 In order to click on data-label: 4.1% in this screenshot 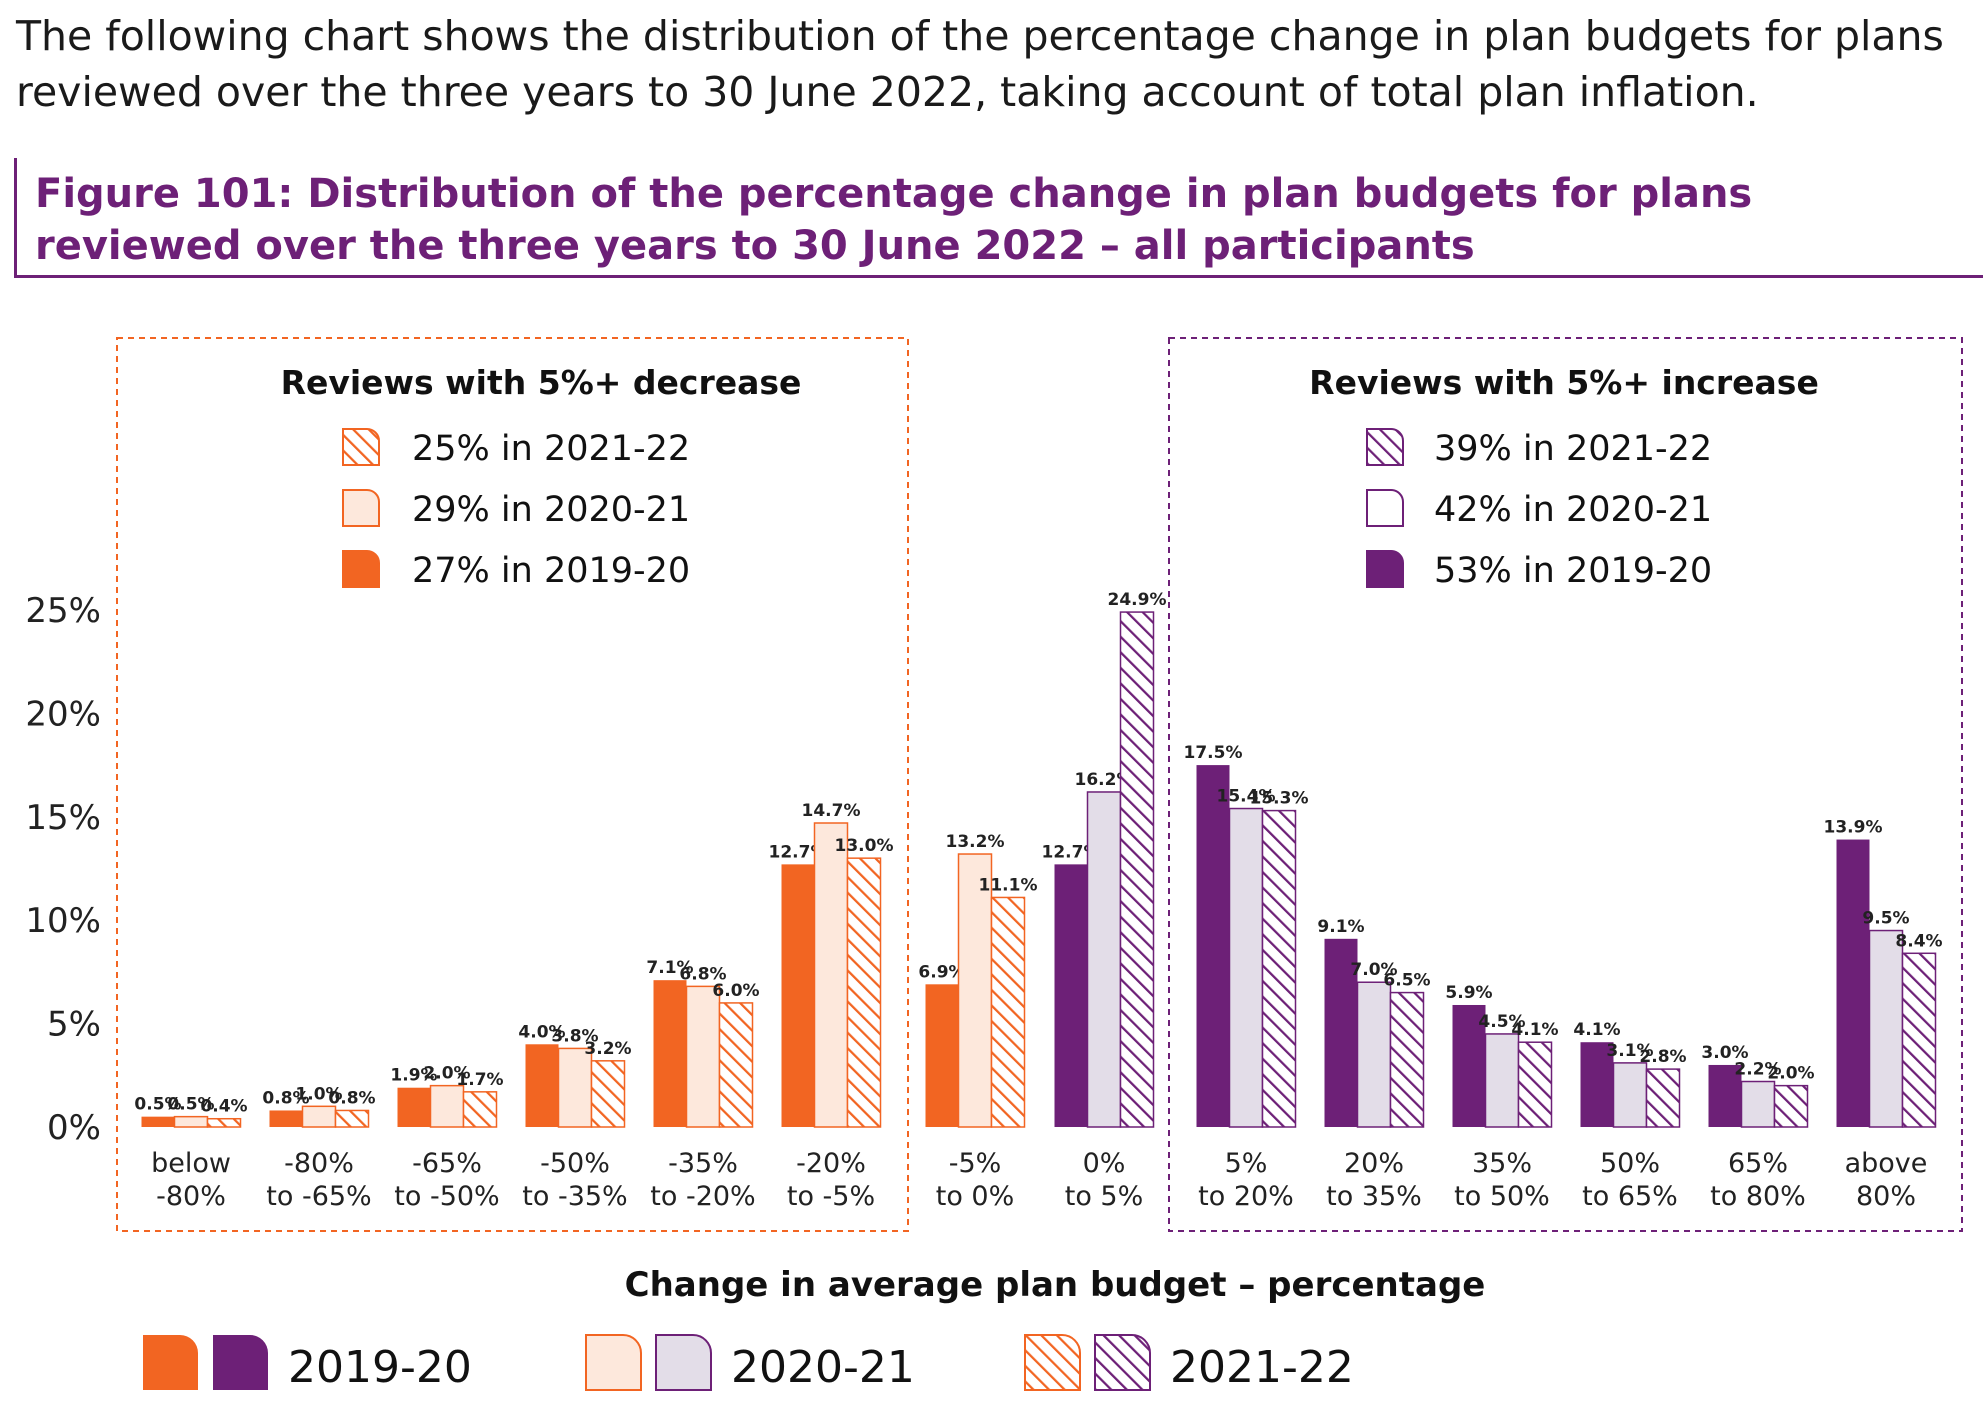, I will do `click(1596, 1030)`.